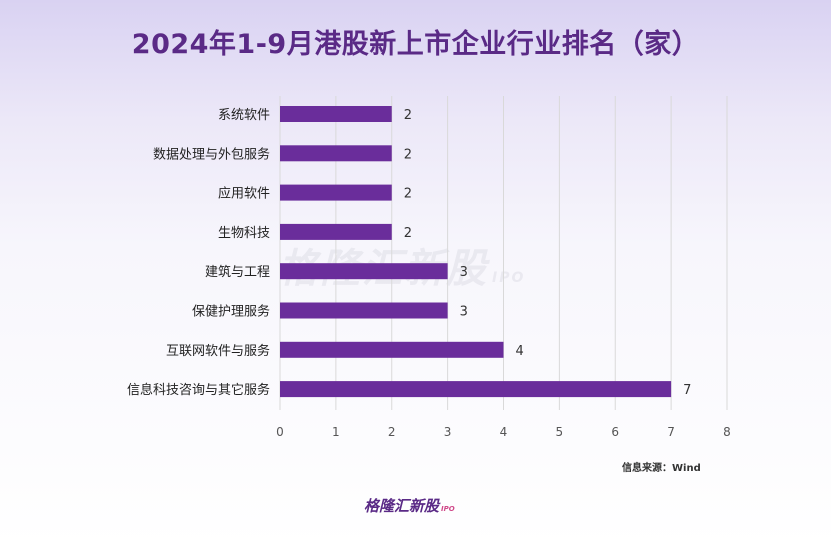 The image size is (831, 546). Describe the element at coordinates (415, 44) in the screenshot. I see `chart-title: 2024年1-9月港股新上市企业行业排名（家）` at that location.